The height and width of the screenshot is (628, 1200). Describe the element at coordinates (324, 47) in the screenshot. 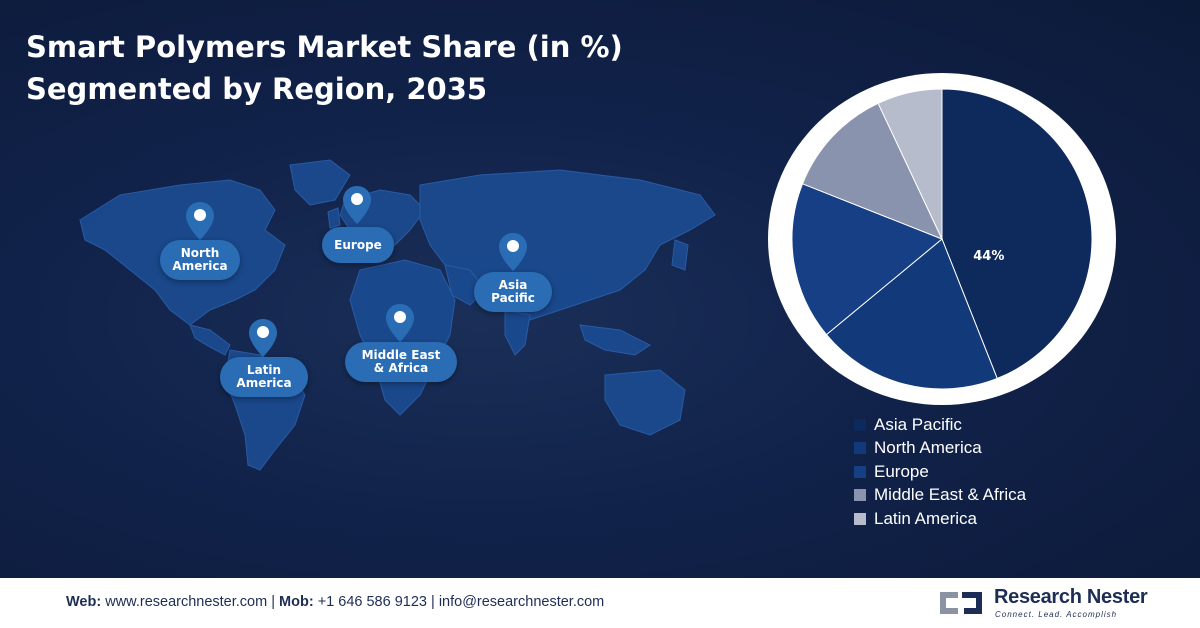

I see `title-line-1: Smart Polymers Market Share (in %)` at that location.